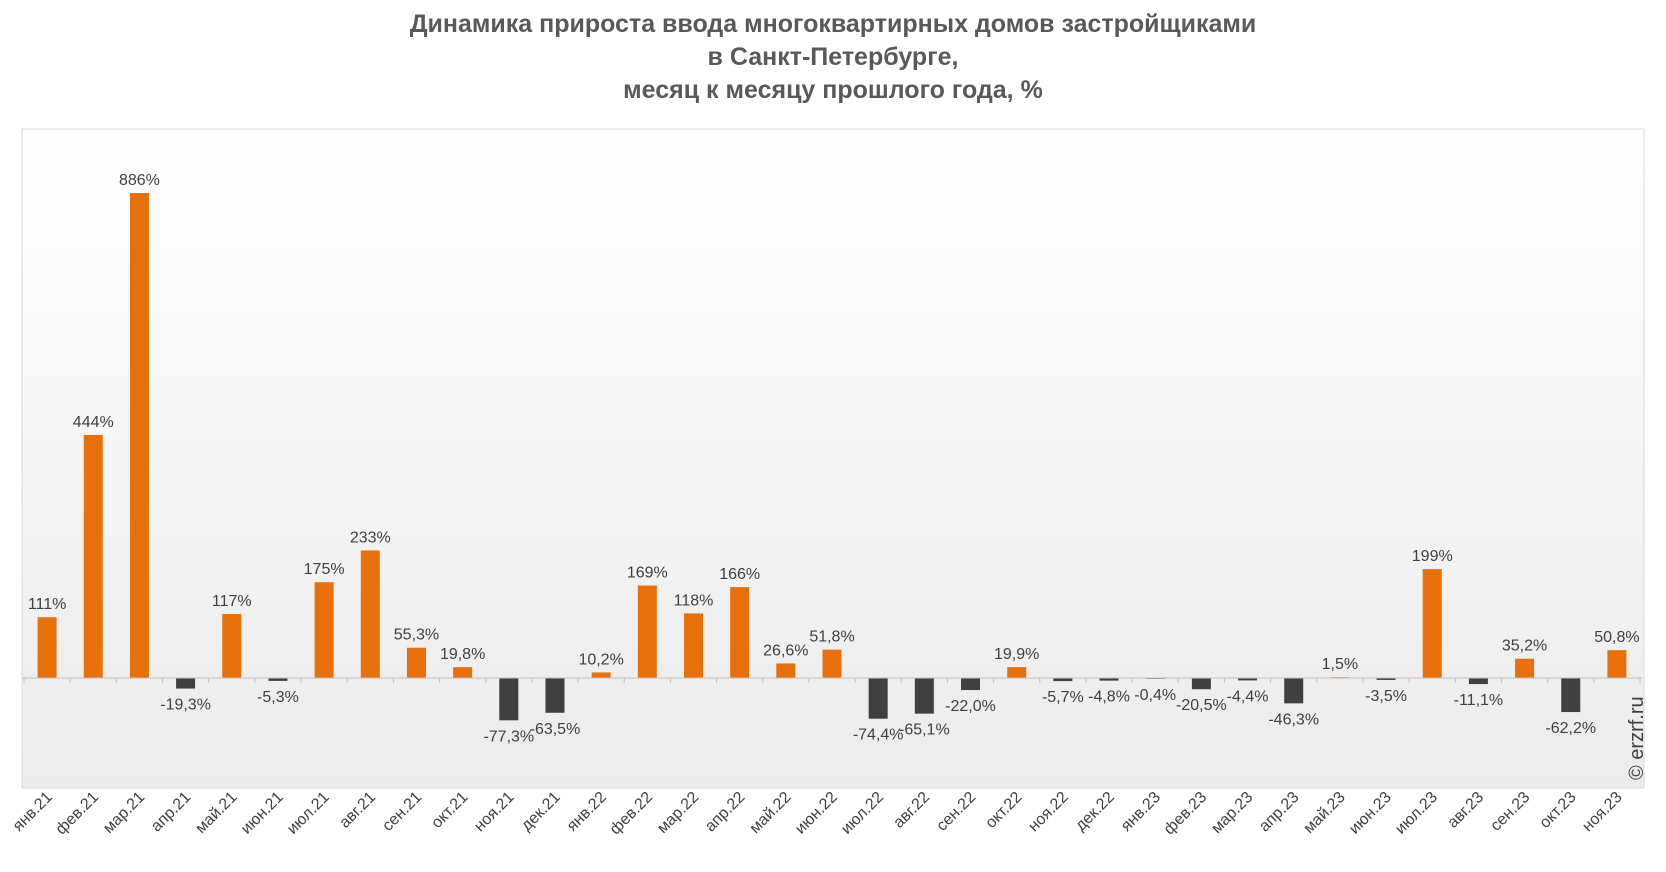 The height and width of the screenshot is (872, 1666). Describe the element at coordinates (93, 422) in the screenshot. I see `value-label-фев.21: 444%` at that location.